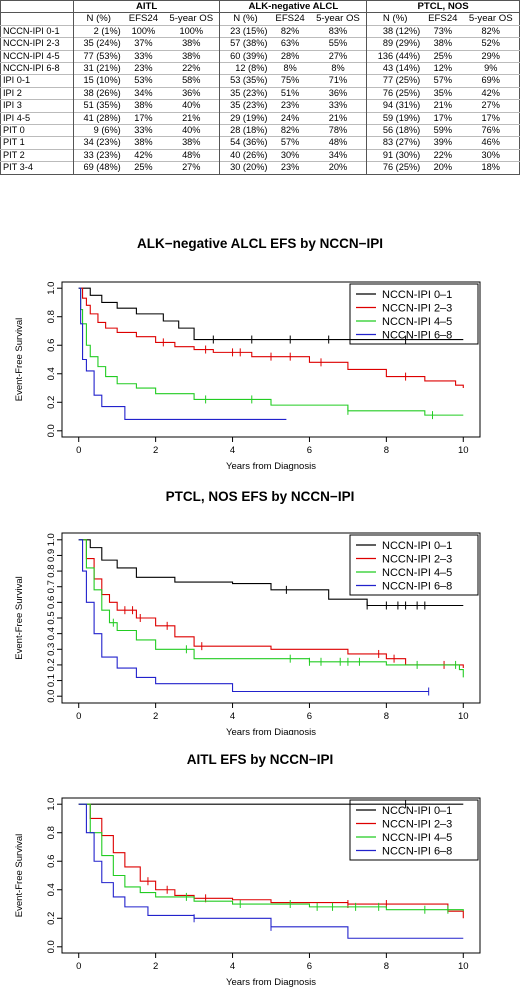  I want to click on table-cell: 83 (27%), so click(395, 143).